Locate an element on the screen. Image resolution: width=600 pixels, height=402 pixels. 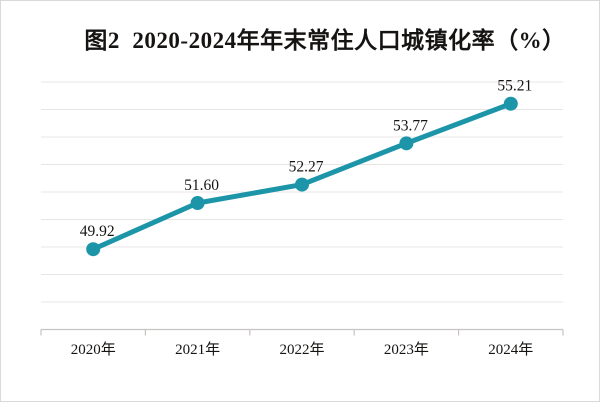
data-label: 53.77 is located at coordinates (410, 125).